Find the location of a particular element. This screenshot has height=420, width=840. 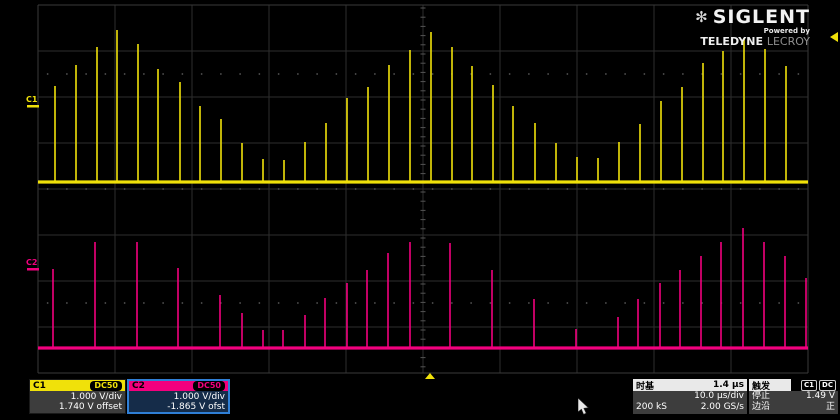

channel1-vdiv: 1.000 V/div is located at coordinates (96, 397).